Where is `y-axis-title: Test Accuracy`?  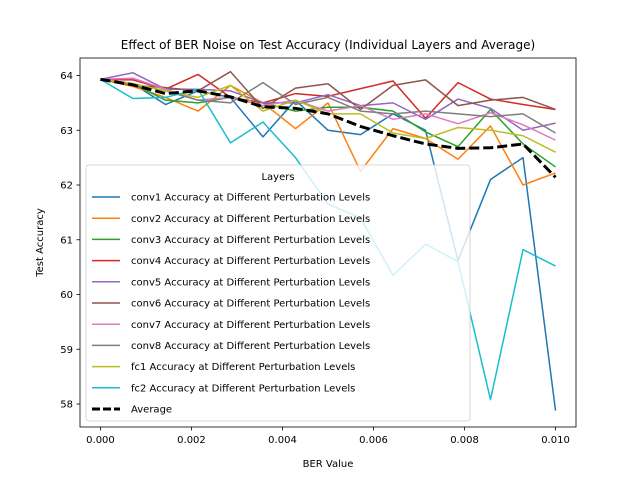
y-axis-title: Test Accuracy is located at coordinates (40, 243).